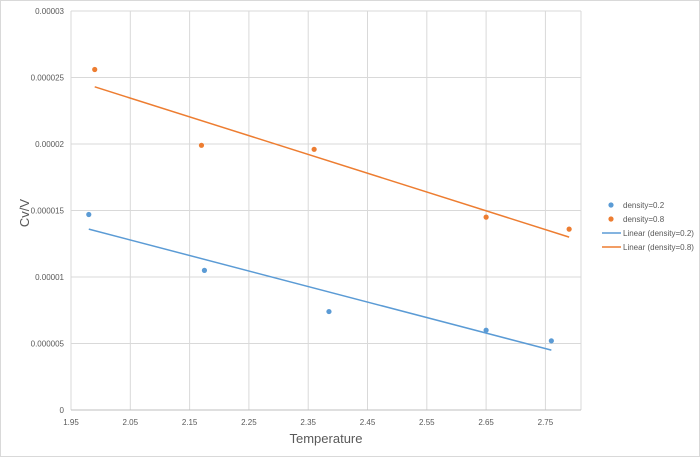  Describe the element at coordinates (249, 422) in the screenshot. I see `x-tick-label: 2.25` at that location.